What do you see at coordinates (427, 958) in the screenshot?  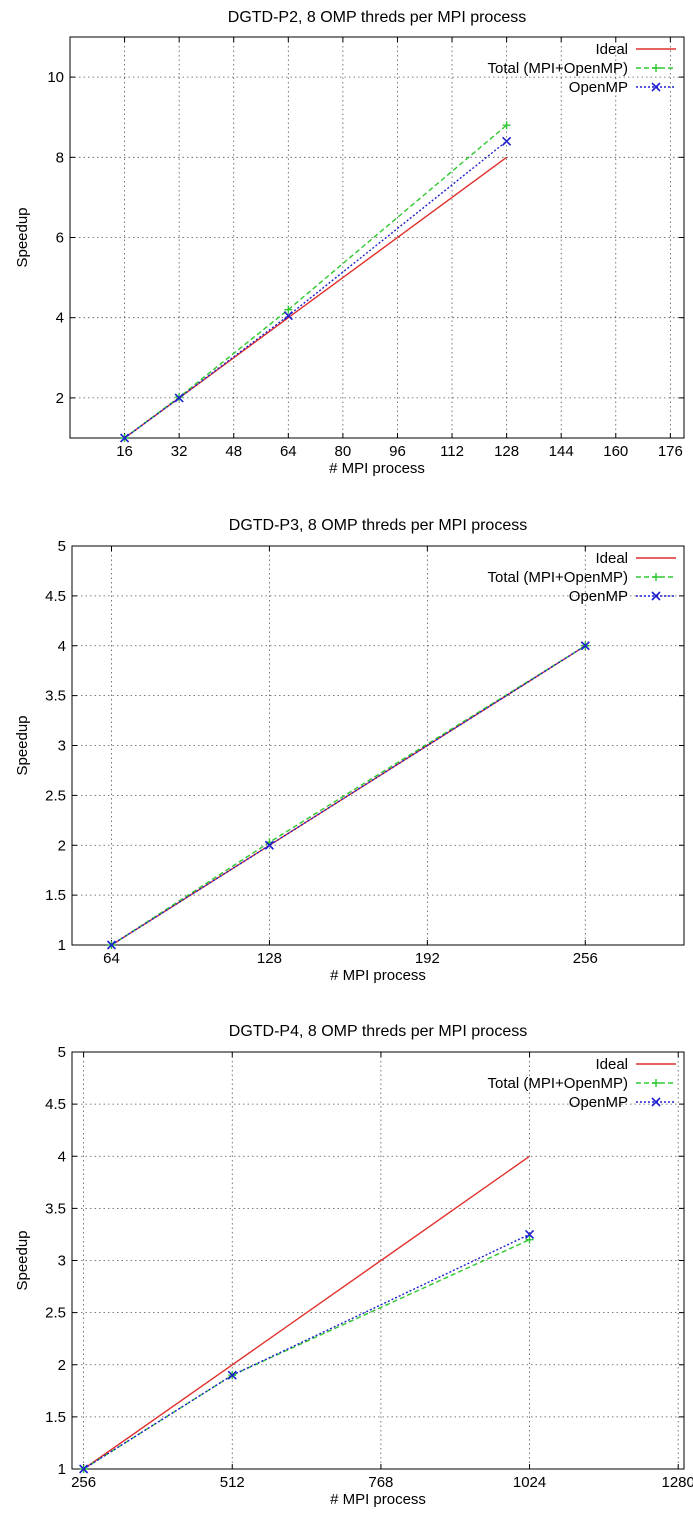 I see `x-tick-label: 192` at bounding box center [427, 958].